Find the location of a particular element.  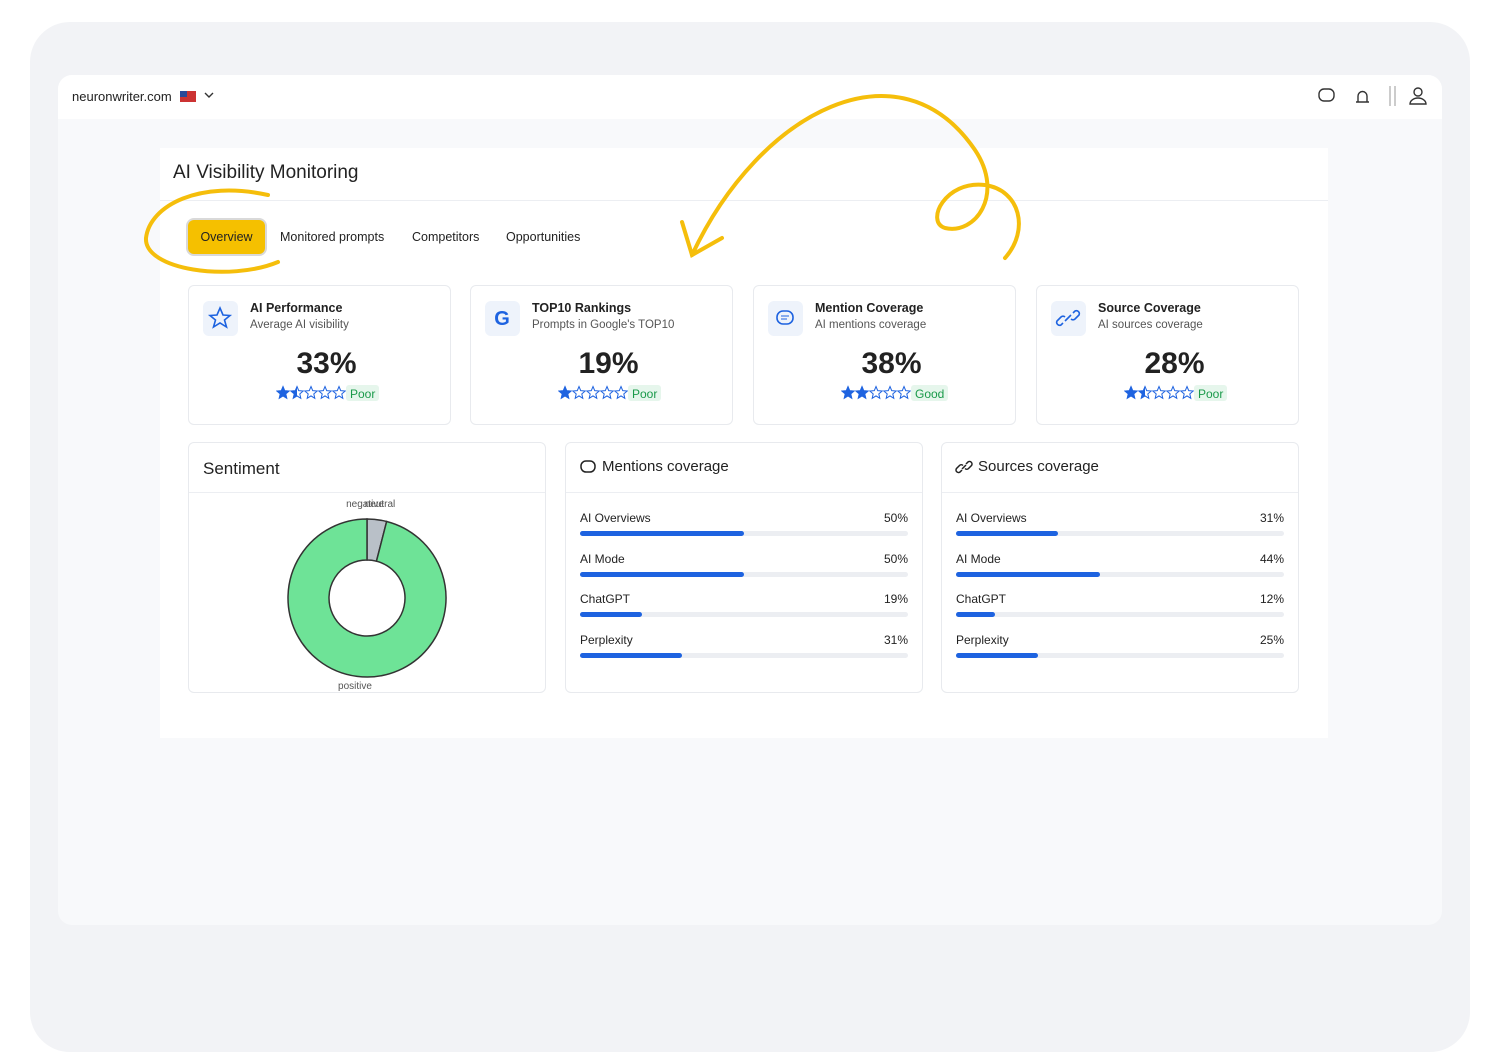

rating-badge: Good is located at coordinates (929, 393).